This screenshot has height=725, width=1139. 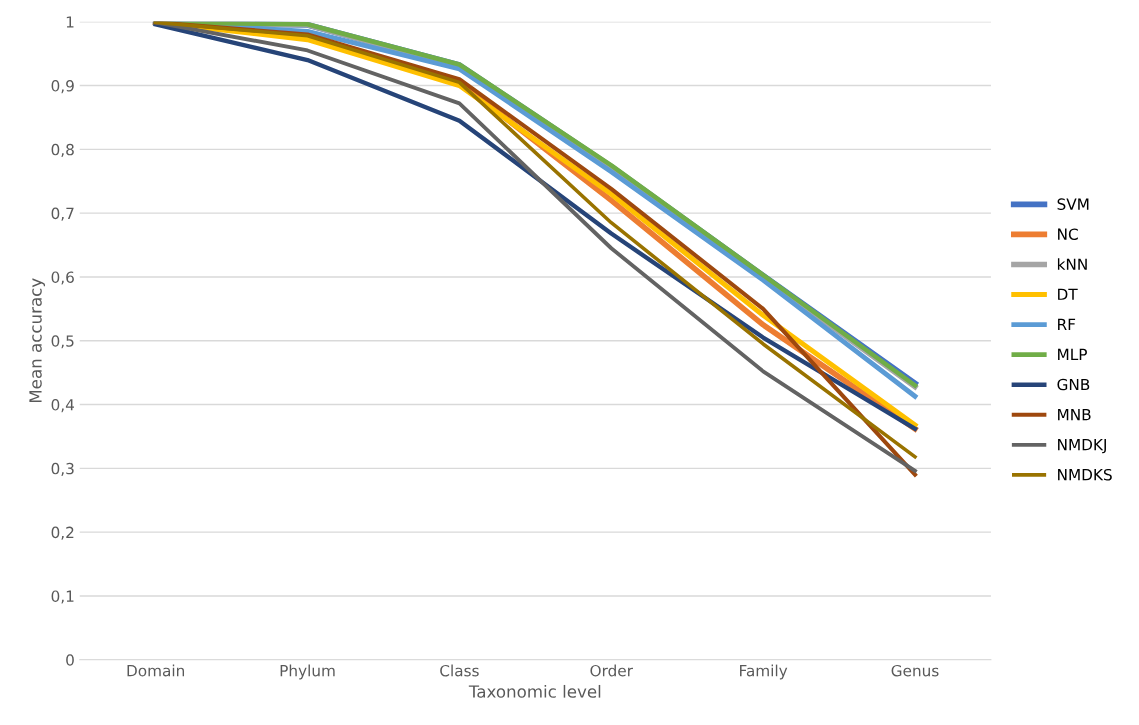 What do you see at coordinates (1068, 294) in the screenshot?
I see `legend-label: DT` at bounding box center [1068, 294].